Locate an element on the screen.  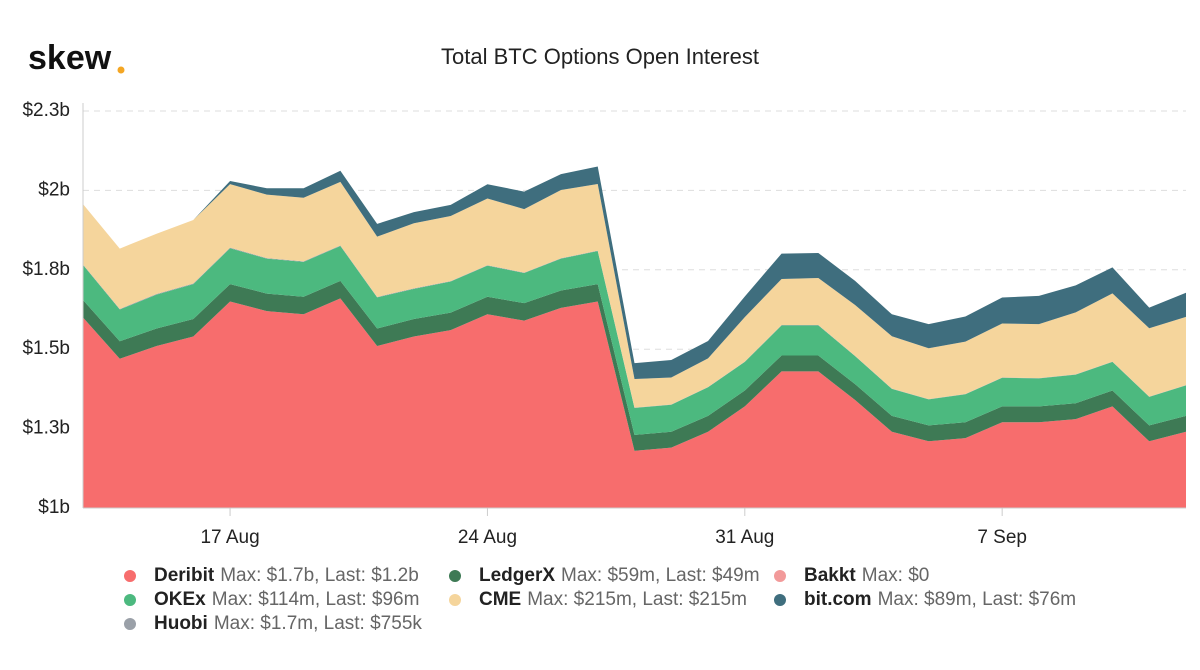
x-tick-label: 24 Aug is located at coordinates (487, 537).